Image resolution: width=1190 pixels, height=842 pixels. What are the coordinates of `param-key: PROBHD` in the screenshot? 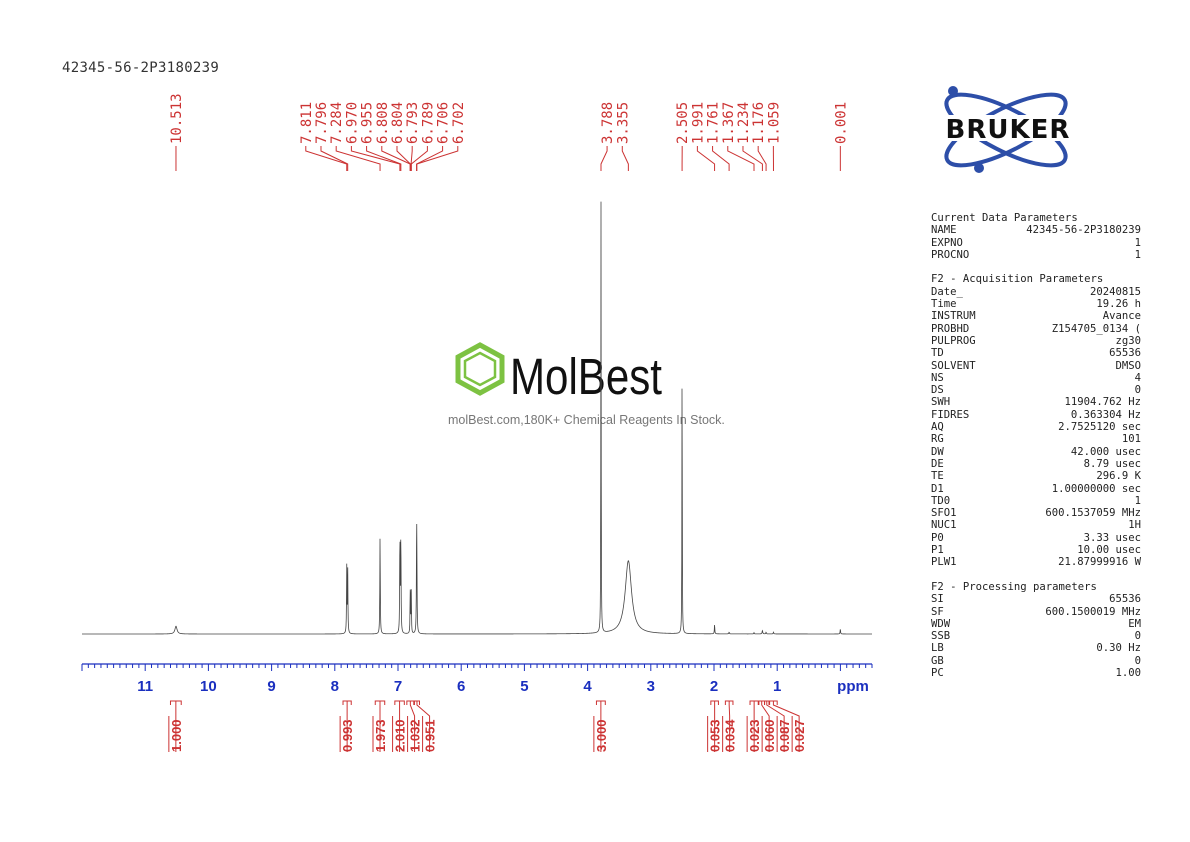 It's located at (950, 328).